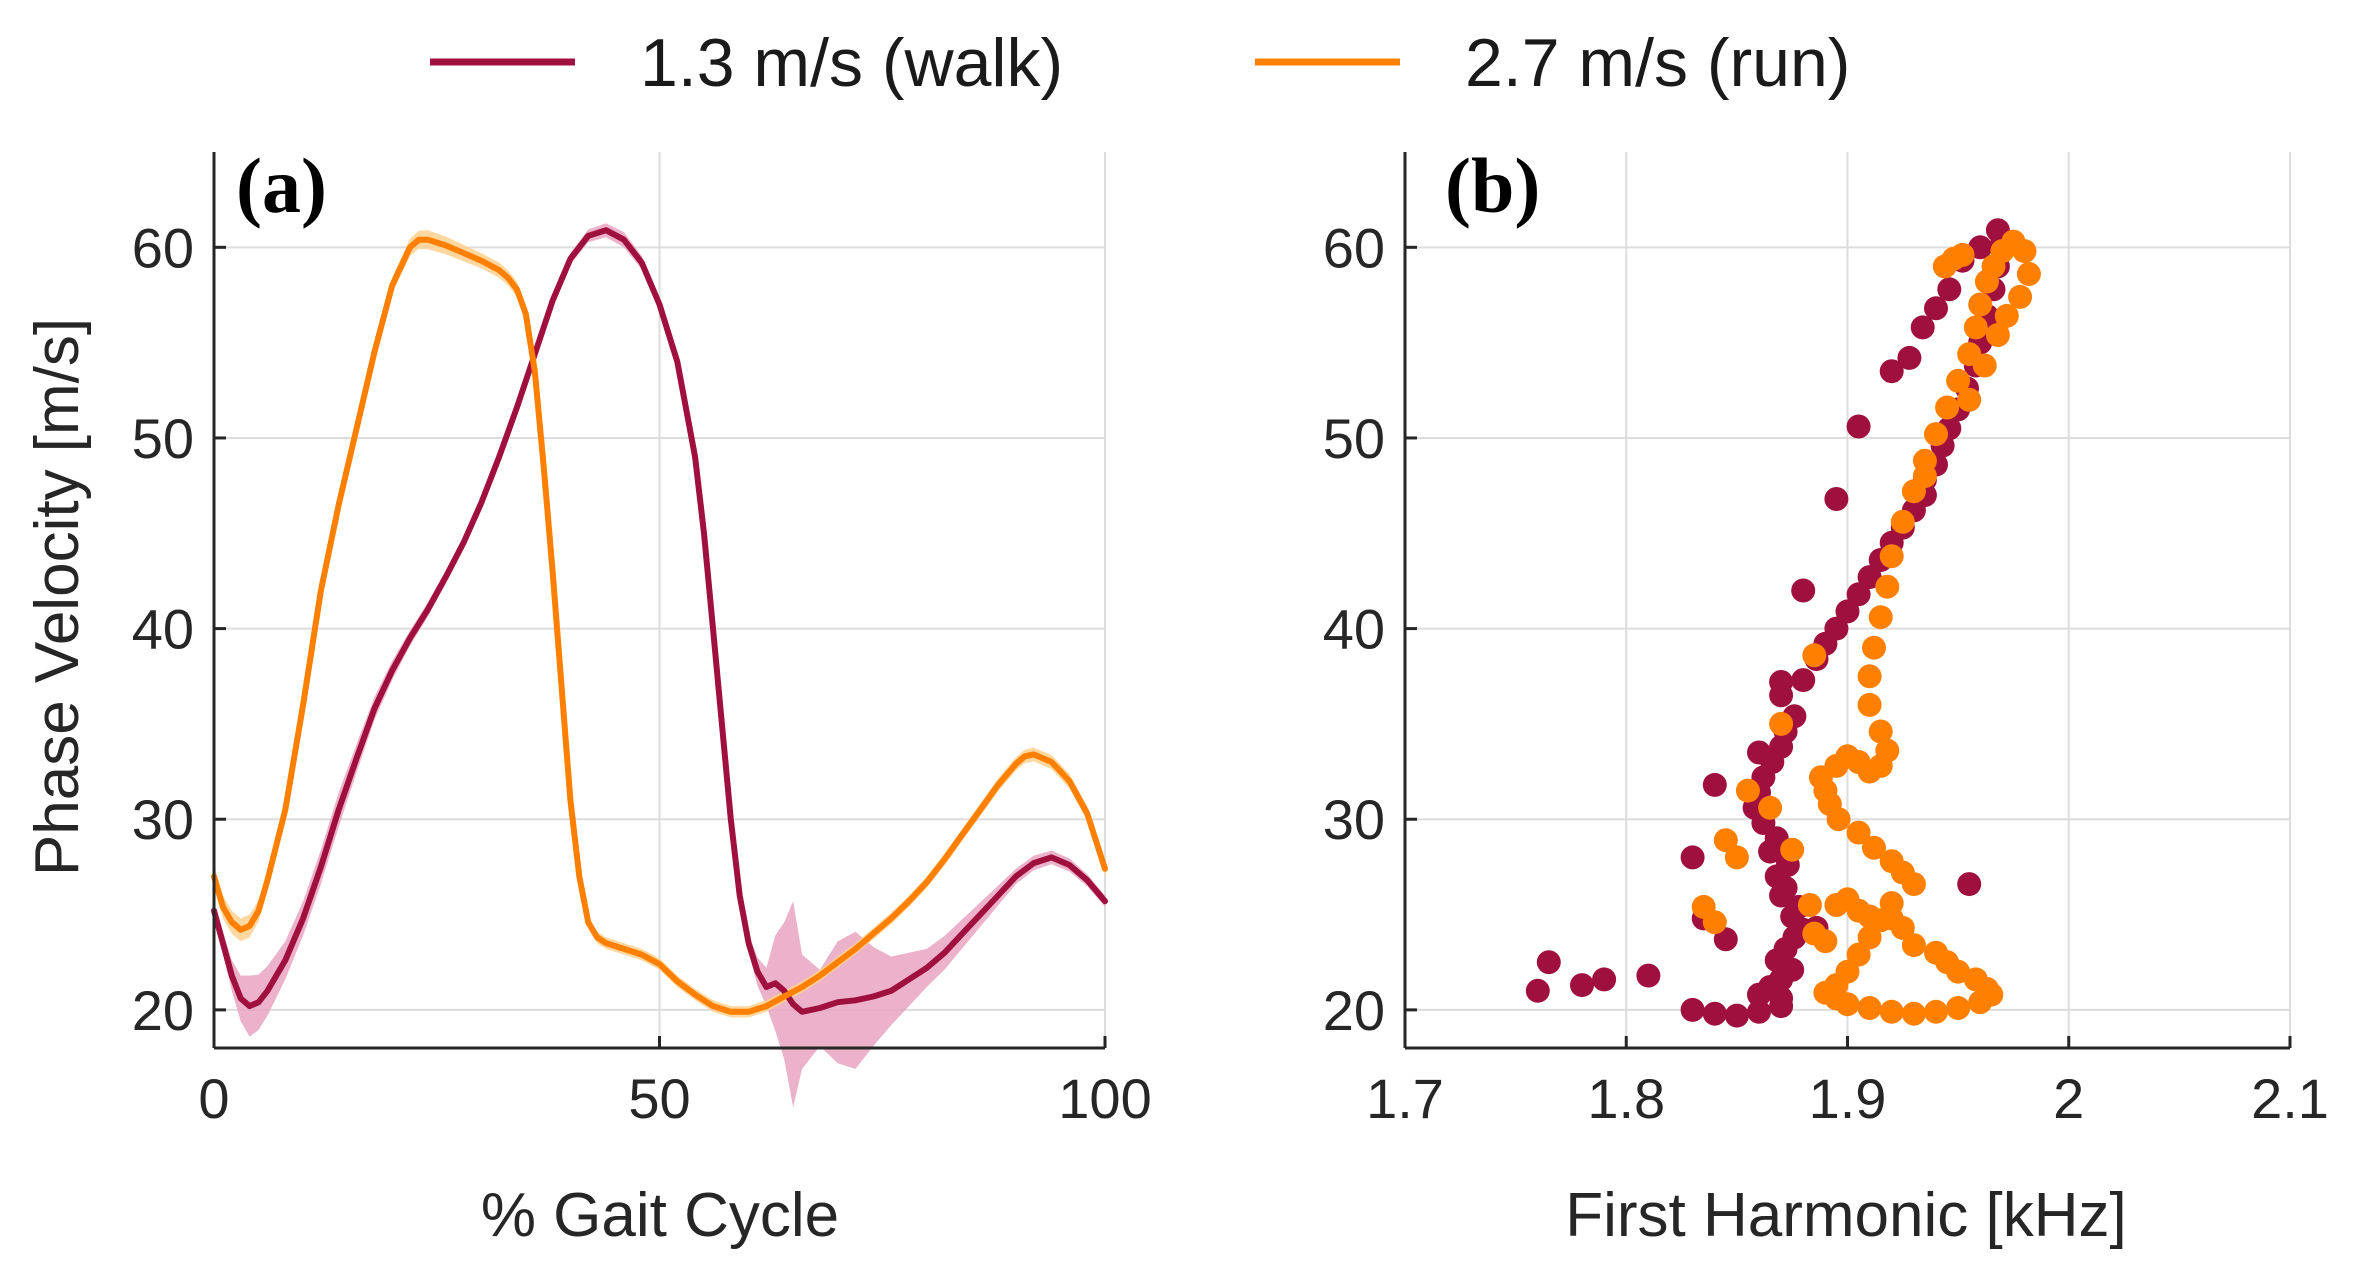 This screenshot has width=2357, height=1281. What do you see at coordinates (660, 1215) in the screenshot?
I see `panel-a-xlabel: % Gait Cycle` at bounding box center [660, 1215].